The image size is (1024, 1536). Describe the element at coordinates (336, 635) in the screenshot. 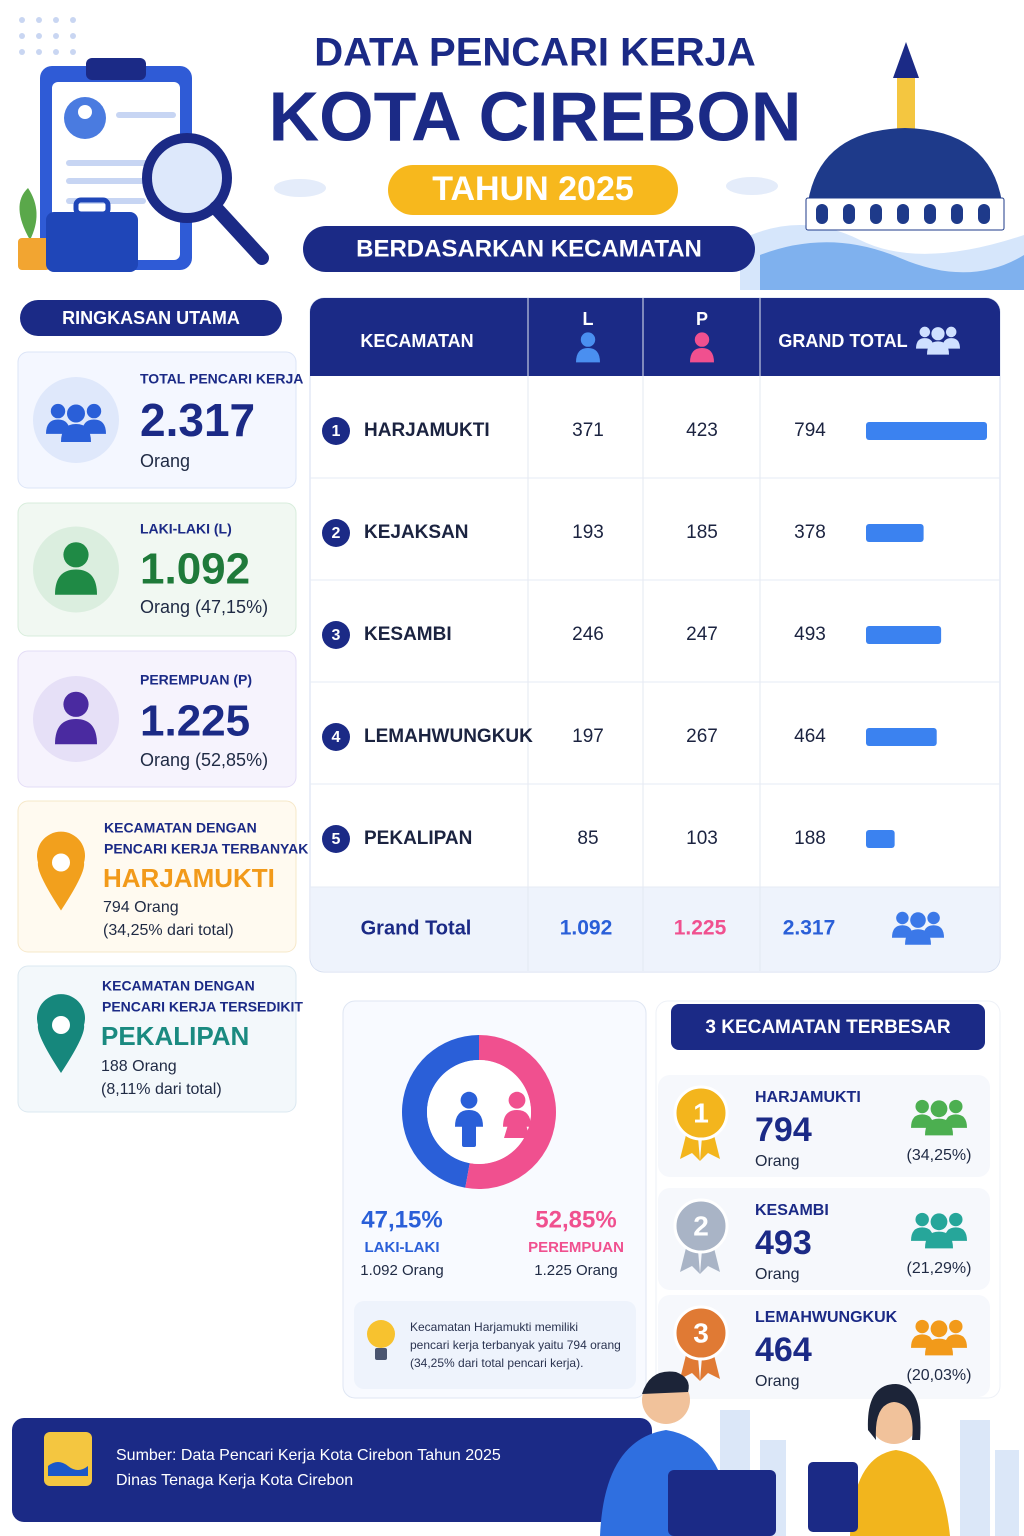

I see `rank-number: 3` at that location.